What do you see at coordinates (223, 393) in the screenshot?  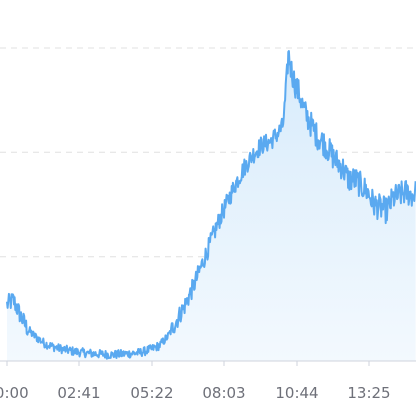 I see `x-tick-label: 08:03` at bounding box center [223, 393].